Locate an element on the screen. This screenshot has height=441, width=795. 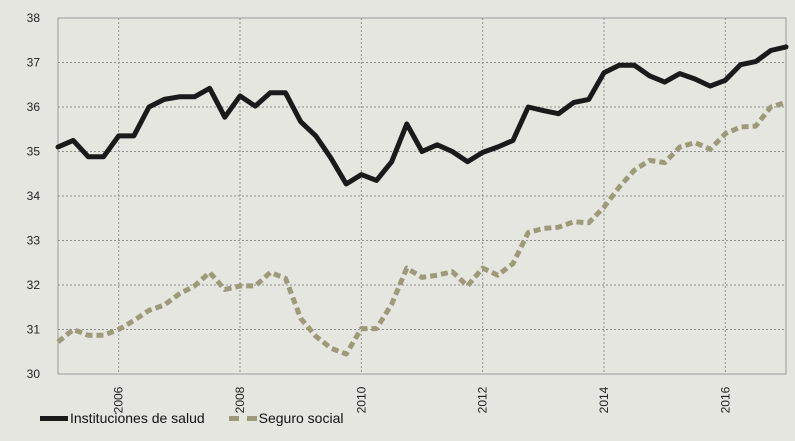
y-tick-label: 31 is located at coordinates (34, 330).